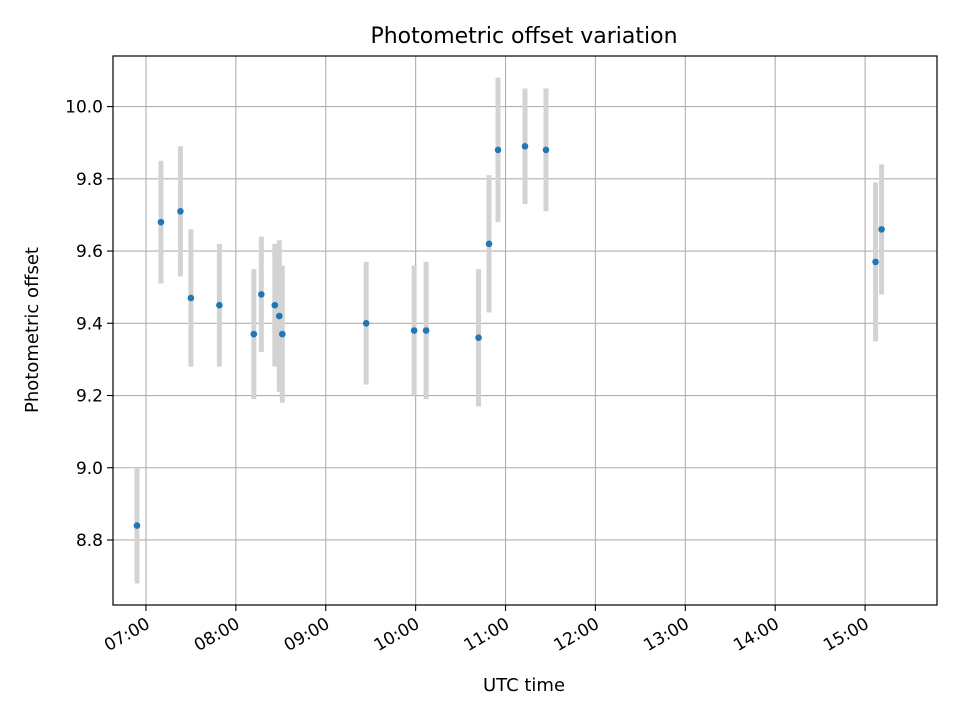  What do you see at coordinates (89, 180) in the screenshot?
I see `y-tick-label: 9.8` at bounding box center [89, 180].